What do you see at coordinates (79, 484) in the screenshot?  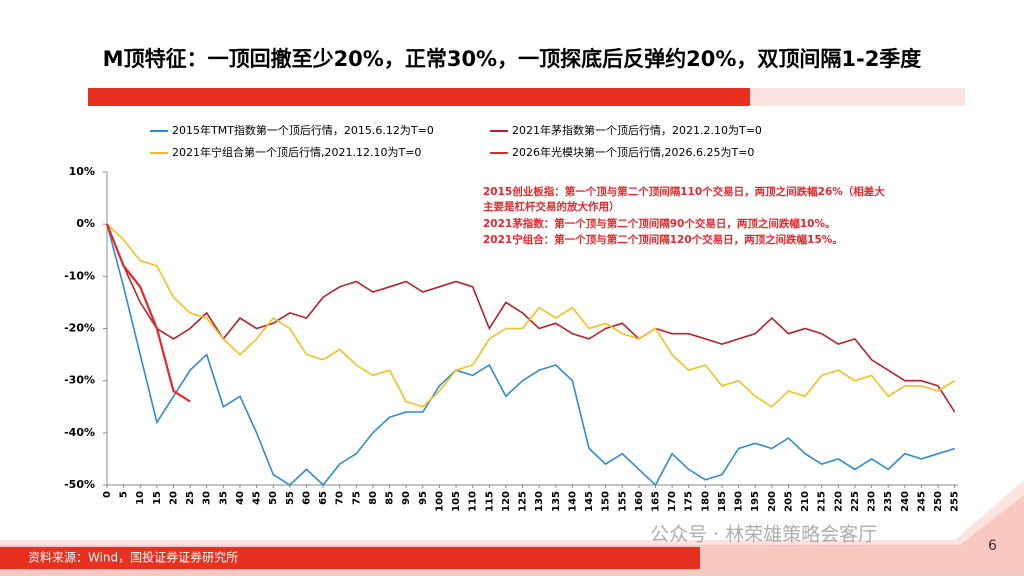 I see `y-tick-label: -50%` at bounding box center [79, 484].